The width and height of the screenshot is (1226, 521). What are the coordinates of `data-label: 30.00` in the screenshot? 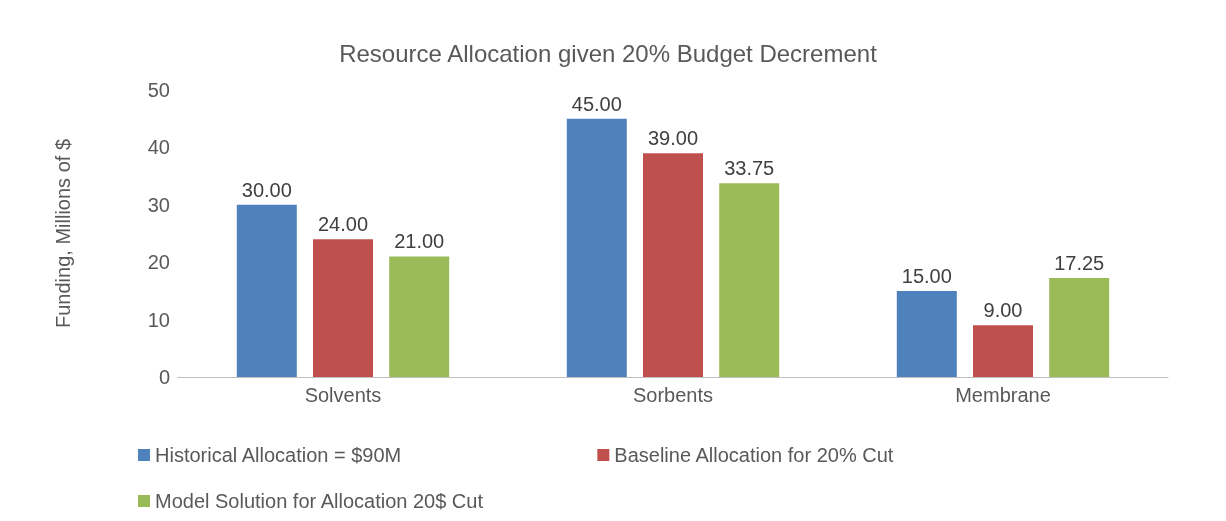 It's located at (266, 189).